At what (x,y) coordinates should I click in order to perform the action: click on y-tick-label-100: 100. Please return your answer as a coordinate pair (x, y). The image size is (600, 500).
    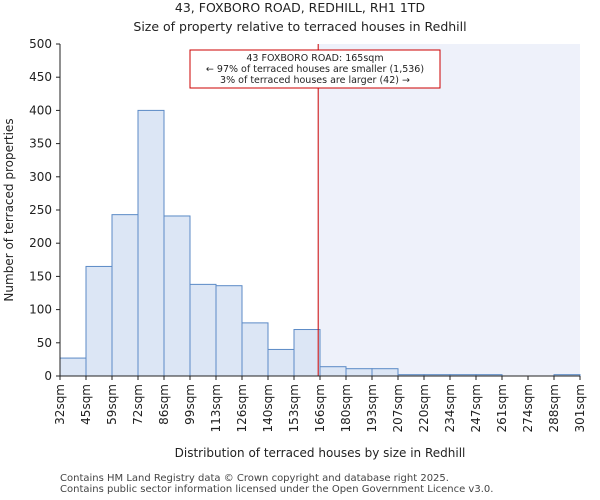
    Looking at the image, I should click on (40, 310).